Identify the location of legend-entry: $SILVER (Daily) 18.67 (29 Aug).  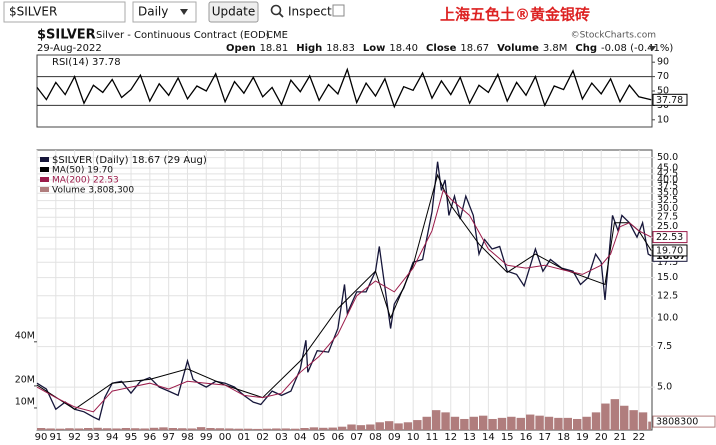
(129, 160).